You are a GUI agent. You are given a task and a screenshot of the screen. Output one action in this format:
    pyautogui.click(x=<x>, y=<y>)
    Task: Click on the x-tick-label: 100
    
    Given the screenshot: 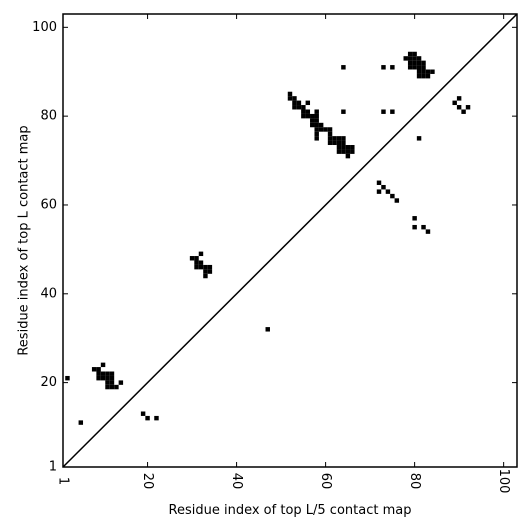 What is the action you would take?
    pyautogui.click(x=503, y=481)
    